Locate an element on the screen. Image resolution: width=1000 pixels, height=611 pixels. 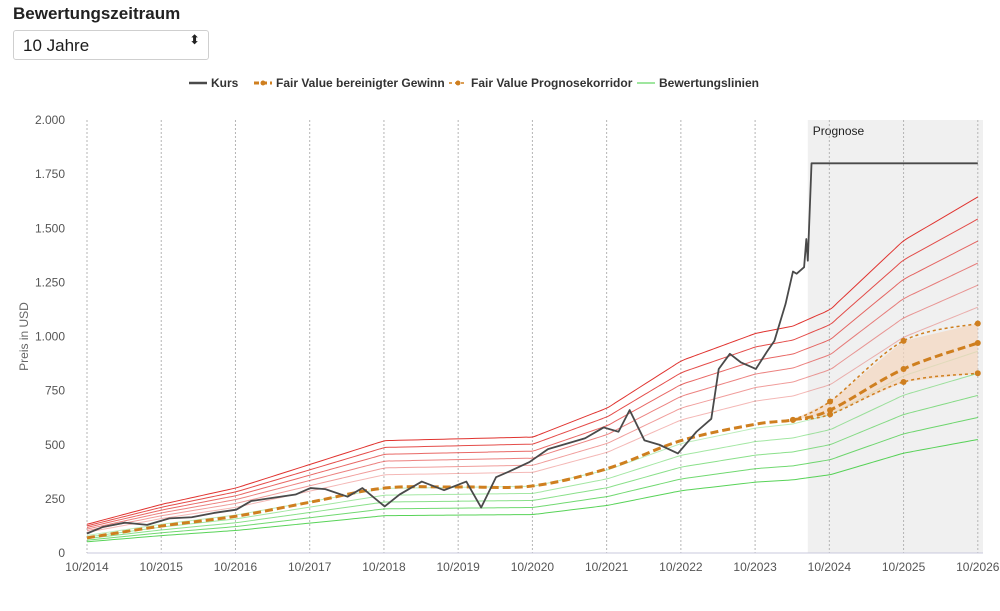
legend-corridor-line-icon is located at coordinates (458, 83).